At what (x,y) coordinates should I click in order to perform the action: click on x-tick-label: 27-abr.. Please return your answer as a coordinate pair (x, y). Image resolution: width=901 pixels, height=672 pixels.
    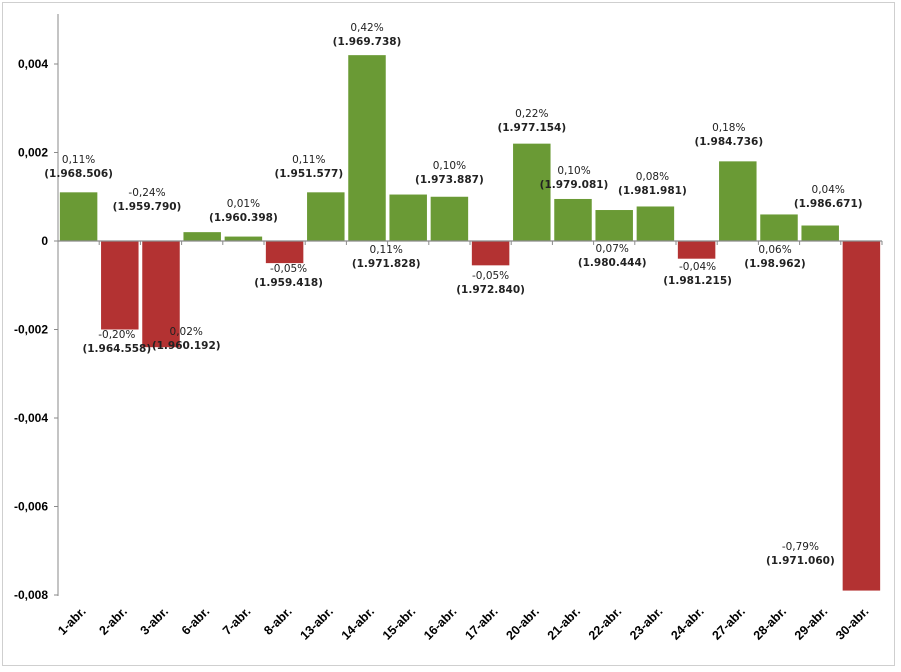
    Looking at the image, I should click on (729, 623).